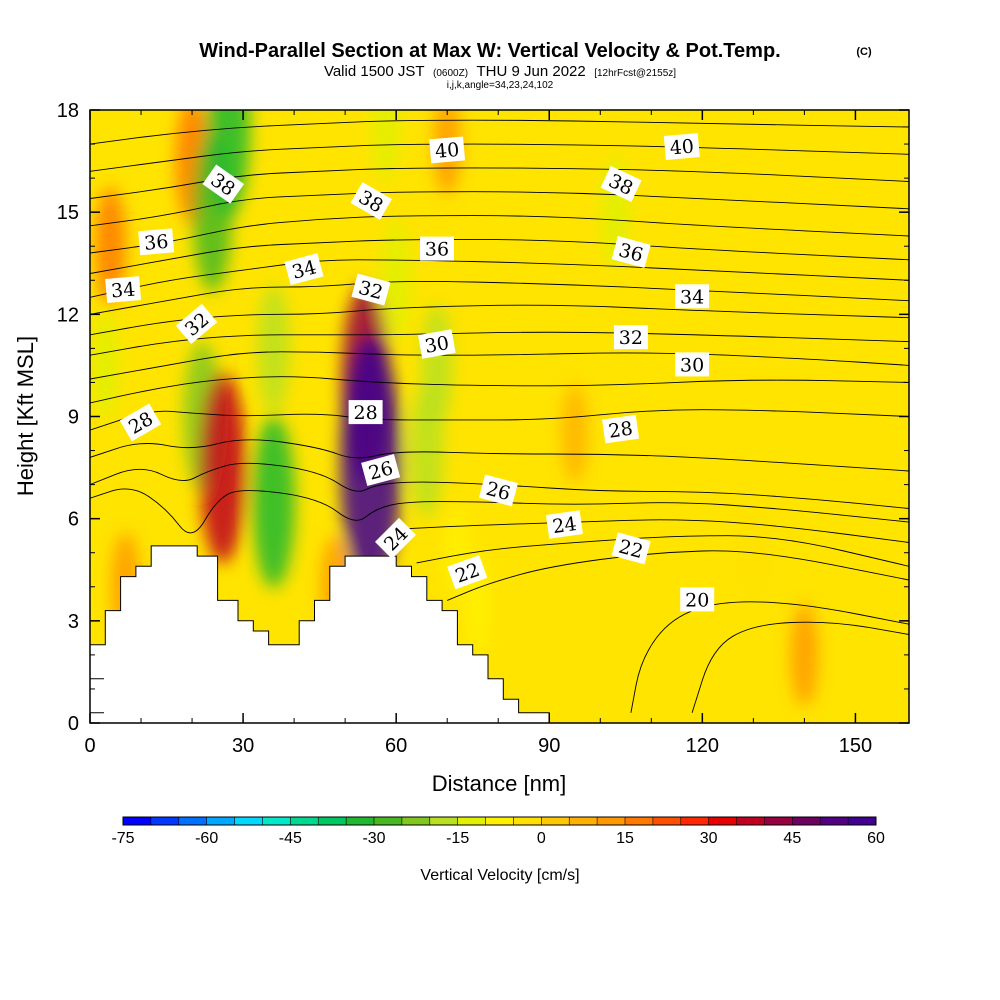 This screenshot has width=1000, height=1000. I want to click on colorbar-frame, so click(499, 821).